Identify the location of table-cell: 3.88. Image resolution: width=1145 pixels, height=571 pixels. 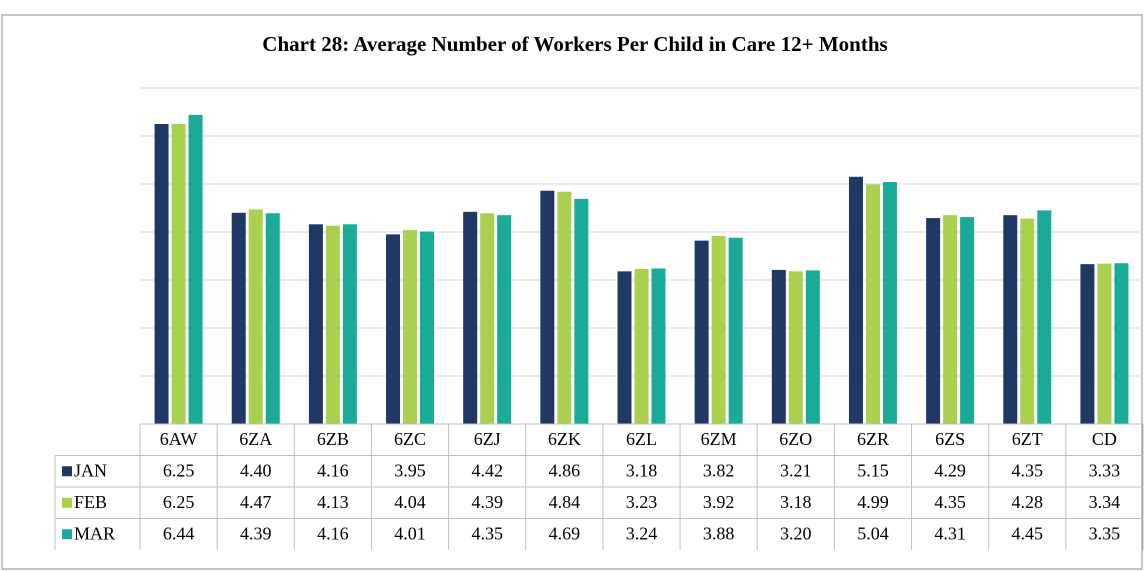
(719, 533).